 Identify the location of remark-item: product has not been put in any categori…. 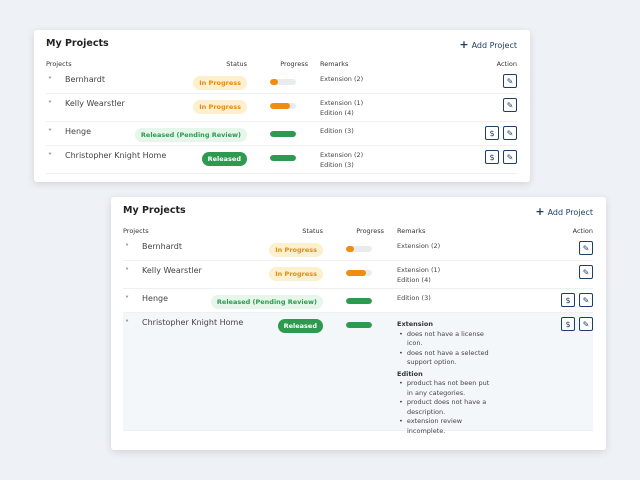
(452, 388).